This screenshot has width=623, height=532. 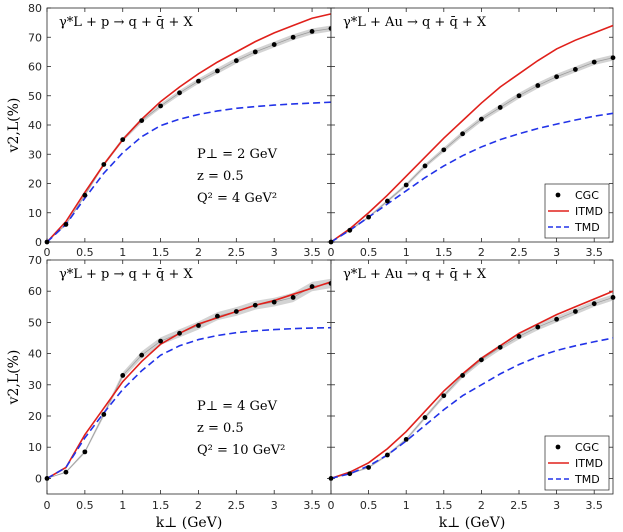 I want to click on x-tick-label: 1, so click(x=406, y=252).